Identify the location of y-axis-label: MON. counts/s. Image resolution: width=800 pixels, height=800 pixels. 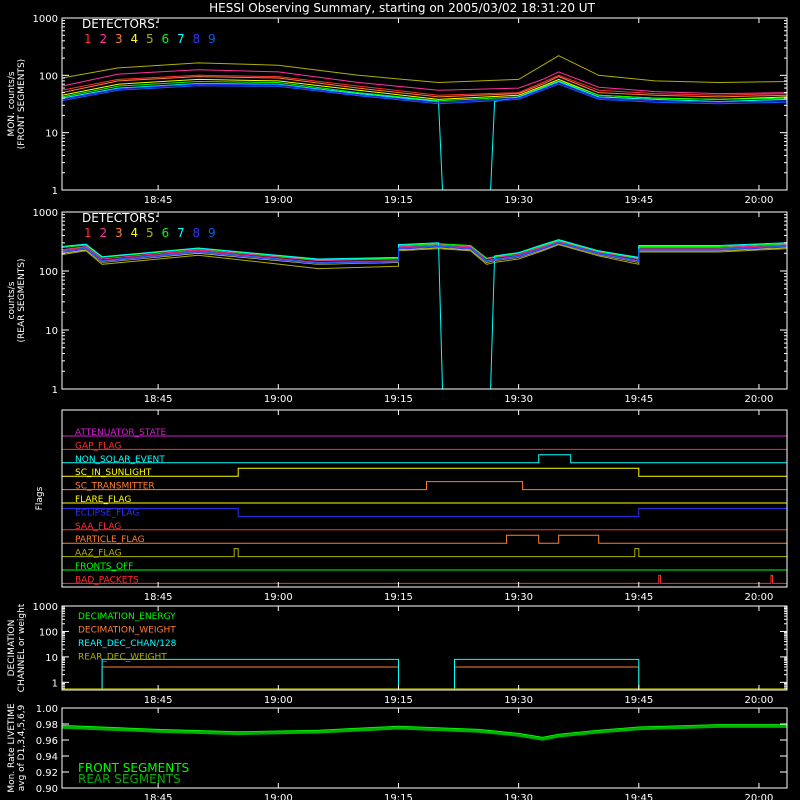
(12, 103).